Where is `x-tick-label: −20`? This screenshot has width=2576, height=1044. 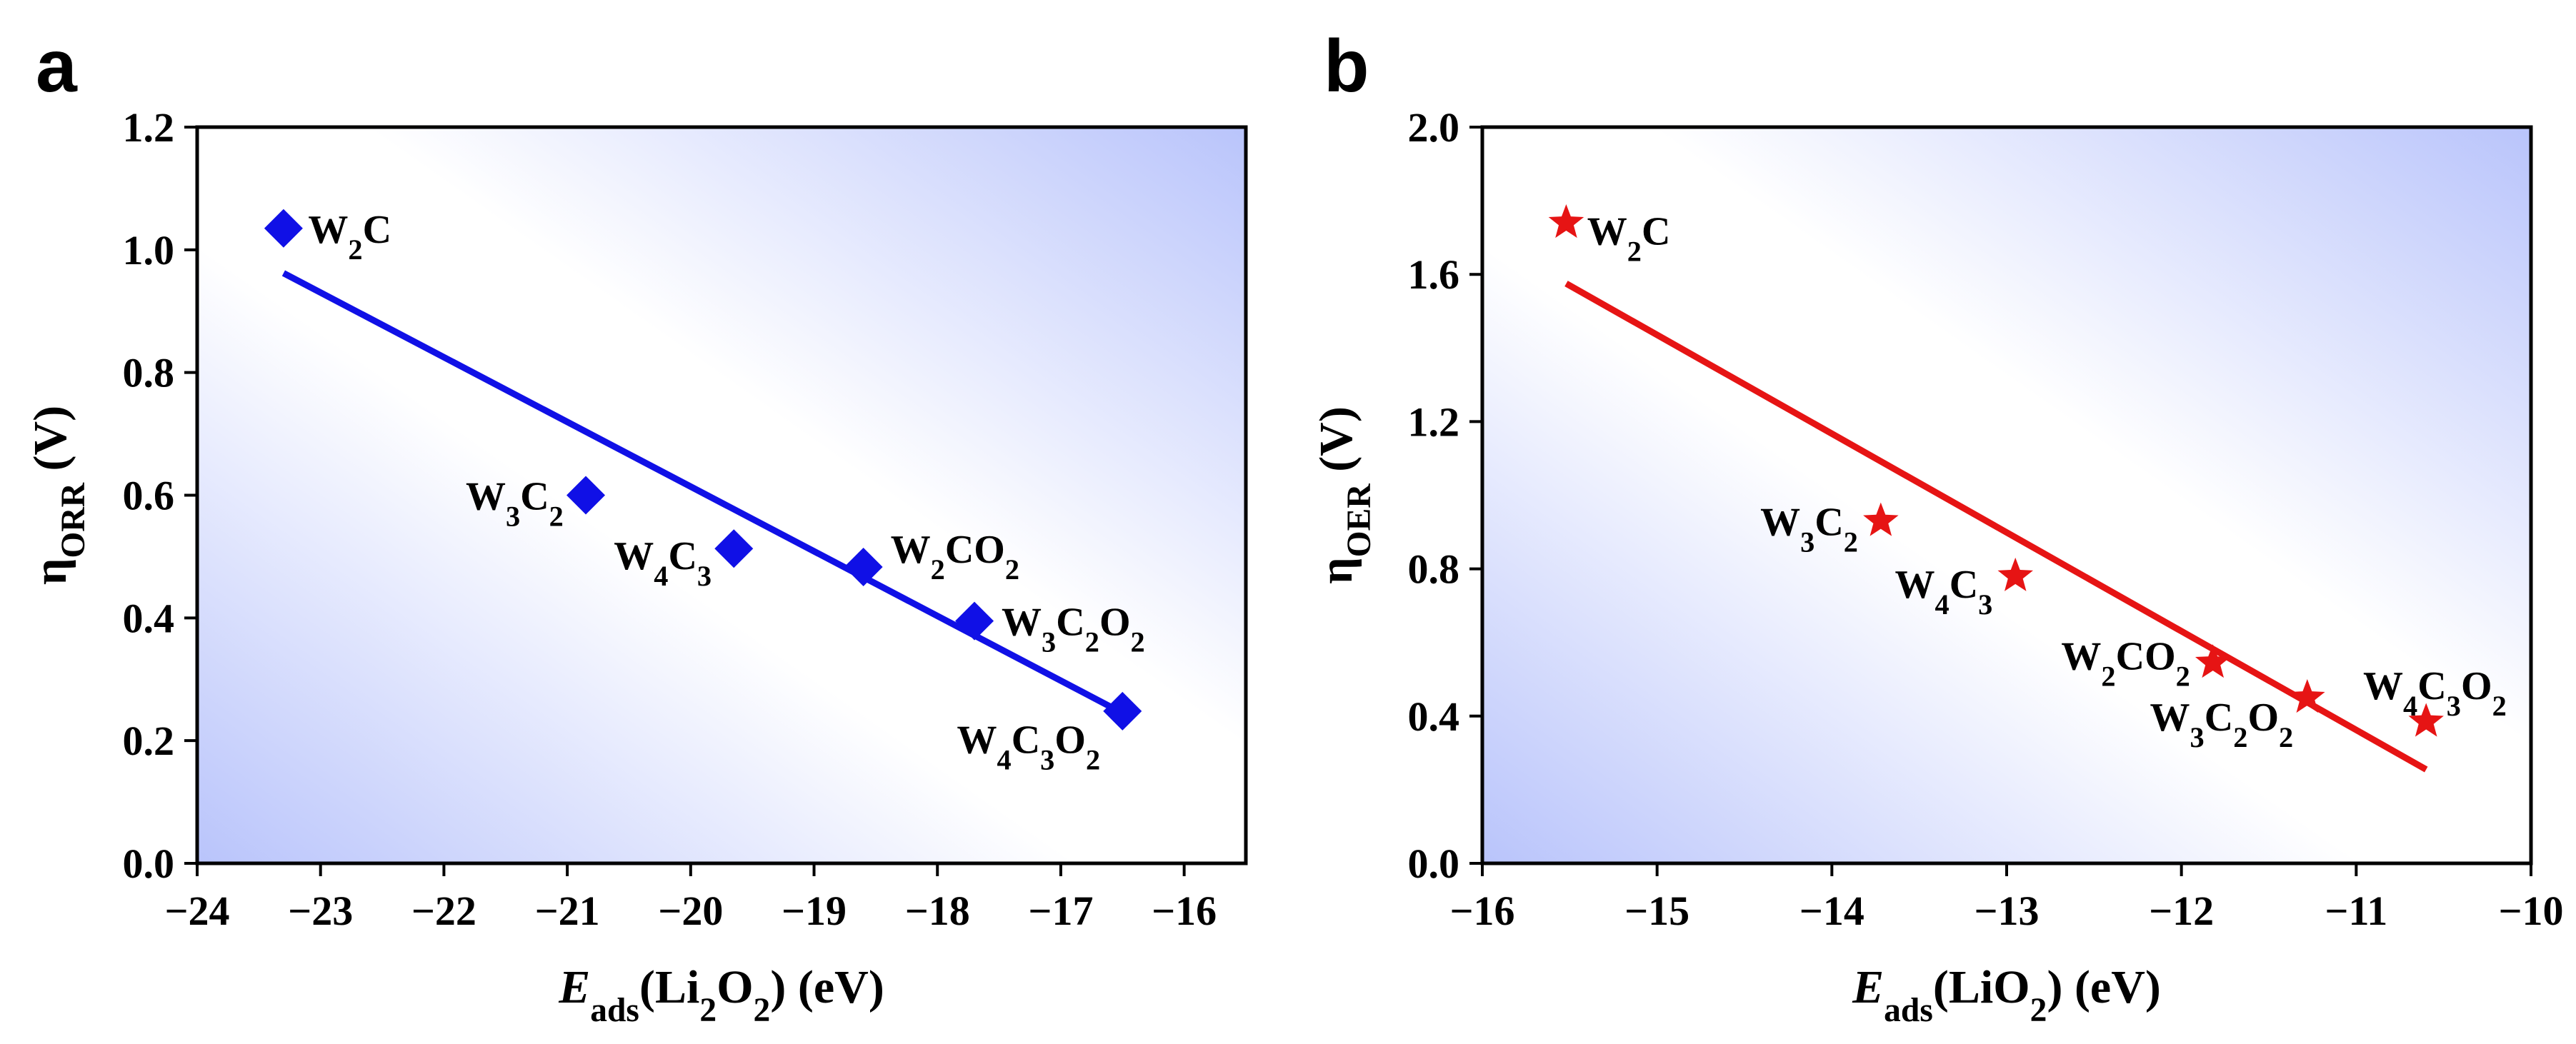 x-tick-label: −20 is located at coordinates (690, 911).